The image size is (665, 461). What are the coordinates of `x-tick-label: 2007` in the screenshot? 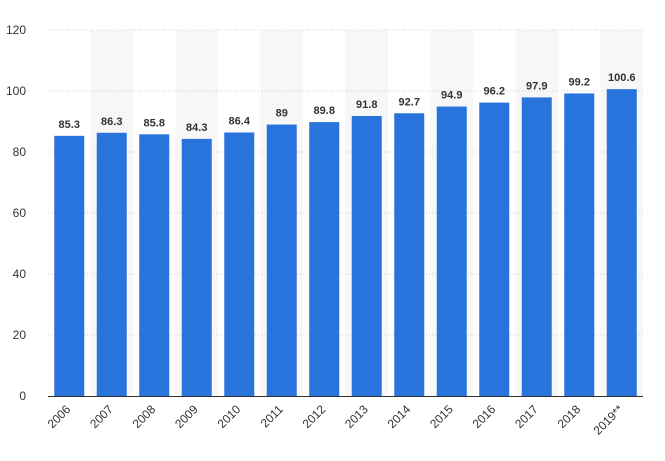 It's located at (101, 416).